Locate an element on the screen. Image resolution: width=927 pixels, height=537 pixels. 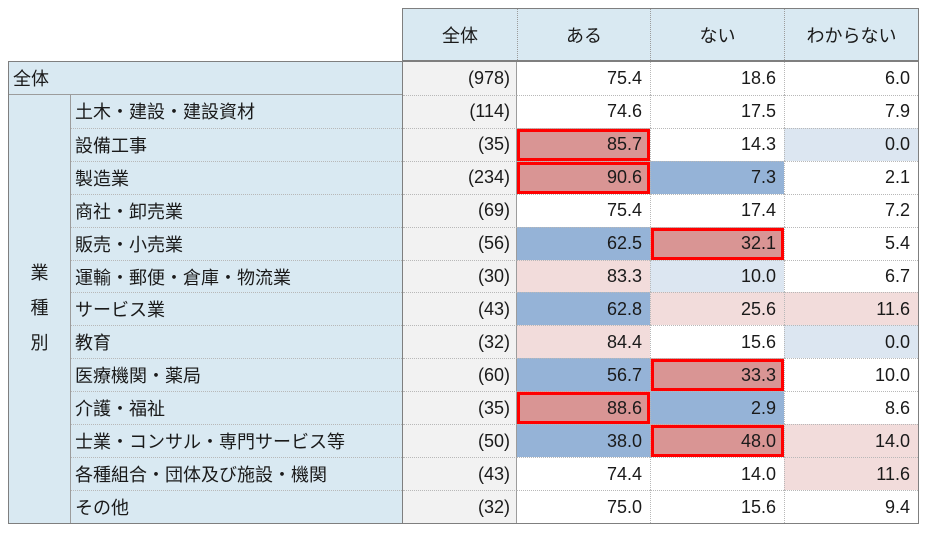
value-cell: 33.3 is located at coordinates (717, 375).